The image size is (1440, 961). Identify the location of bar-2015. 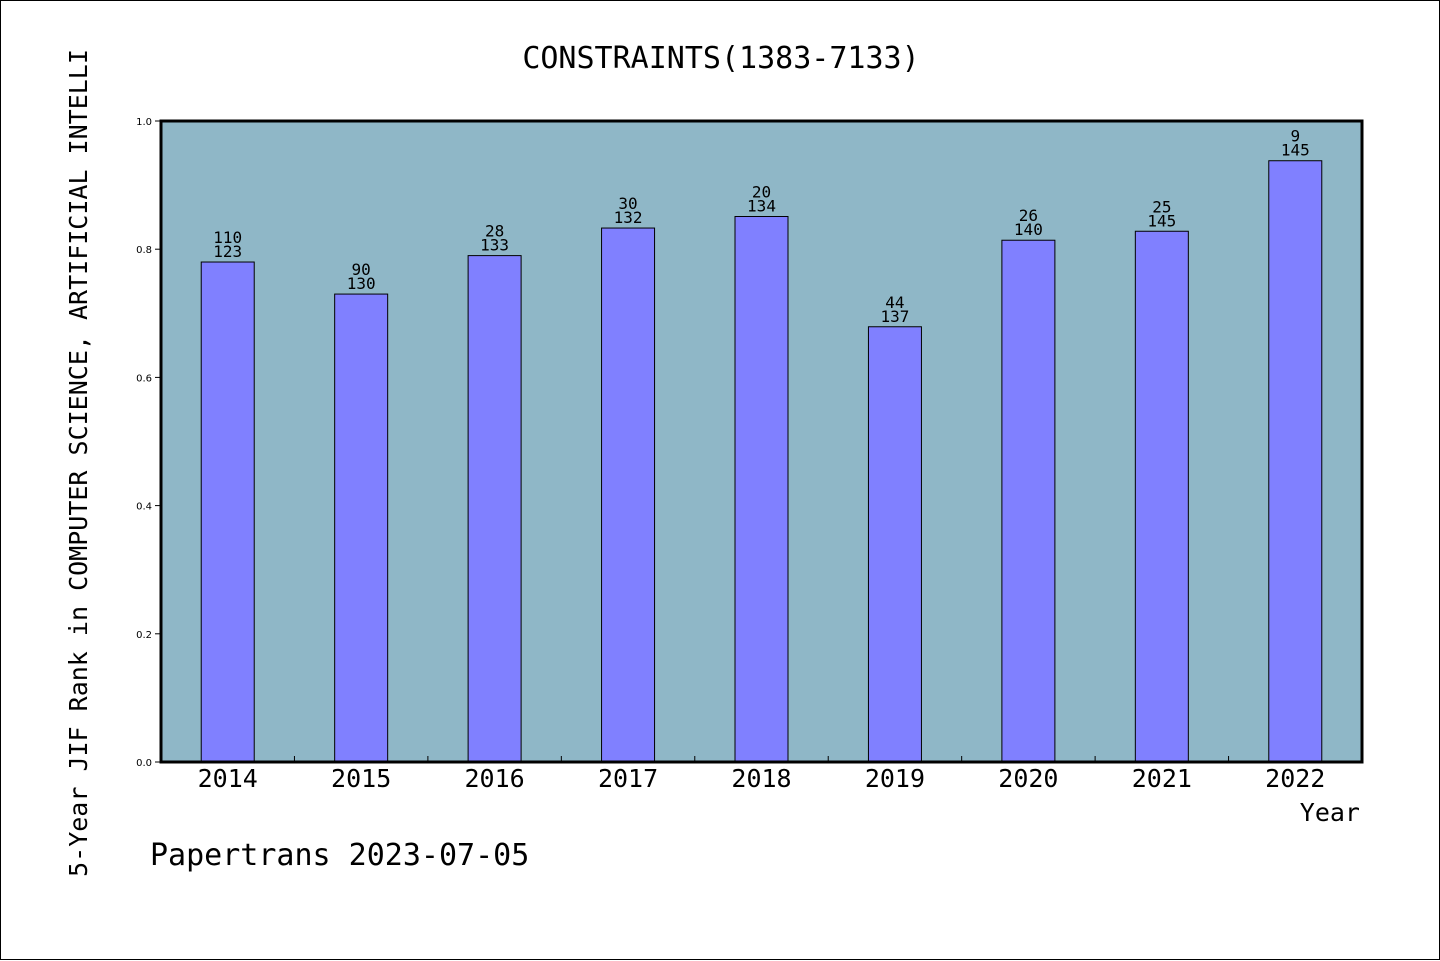
(361, 528).